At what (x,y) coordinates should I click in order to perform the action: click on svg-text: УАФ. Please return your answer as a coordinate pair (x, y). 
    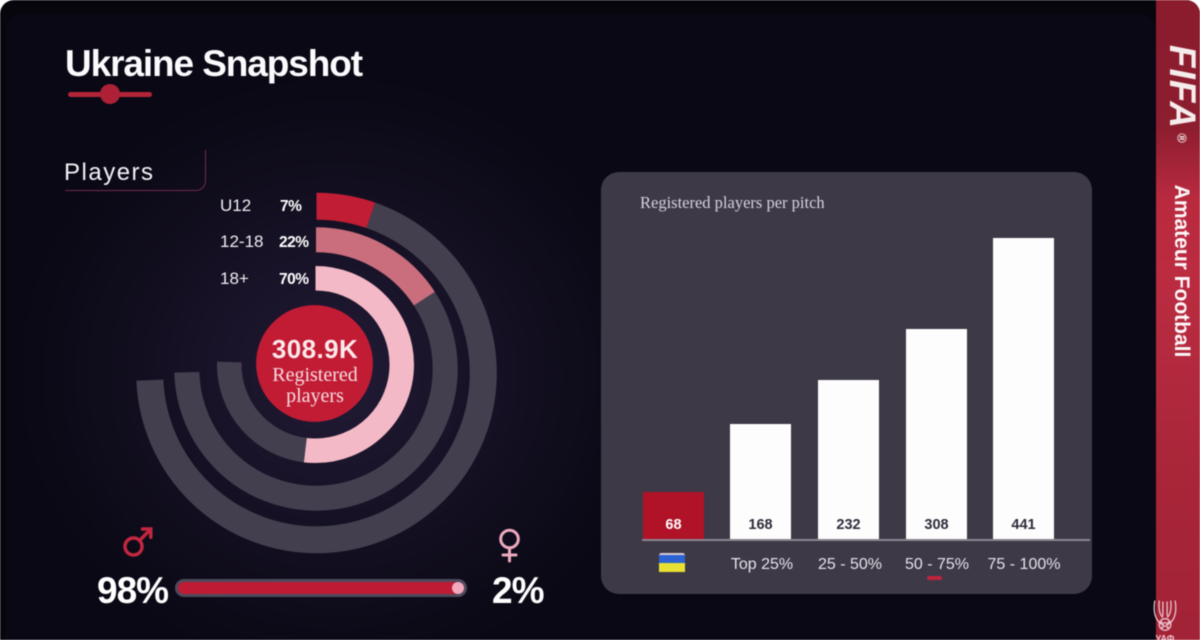
    Looking at the image, I should click on (1165, 637).